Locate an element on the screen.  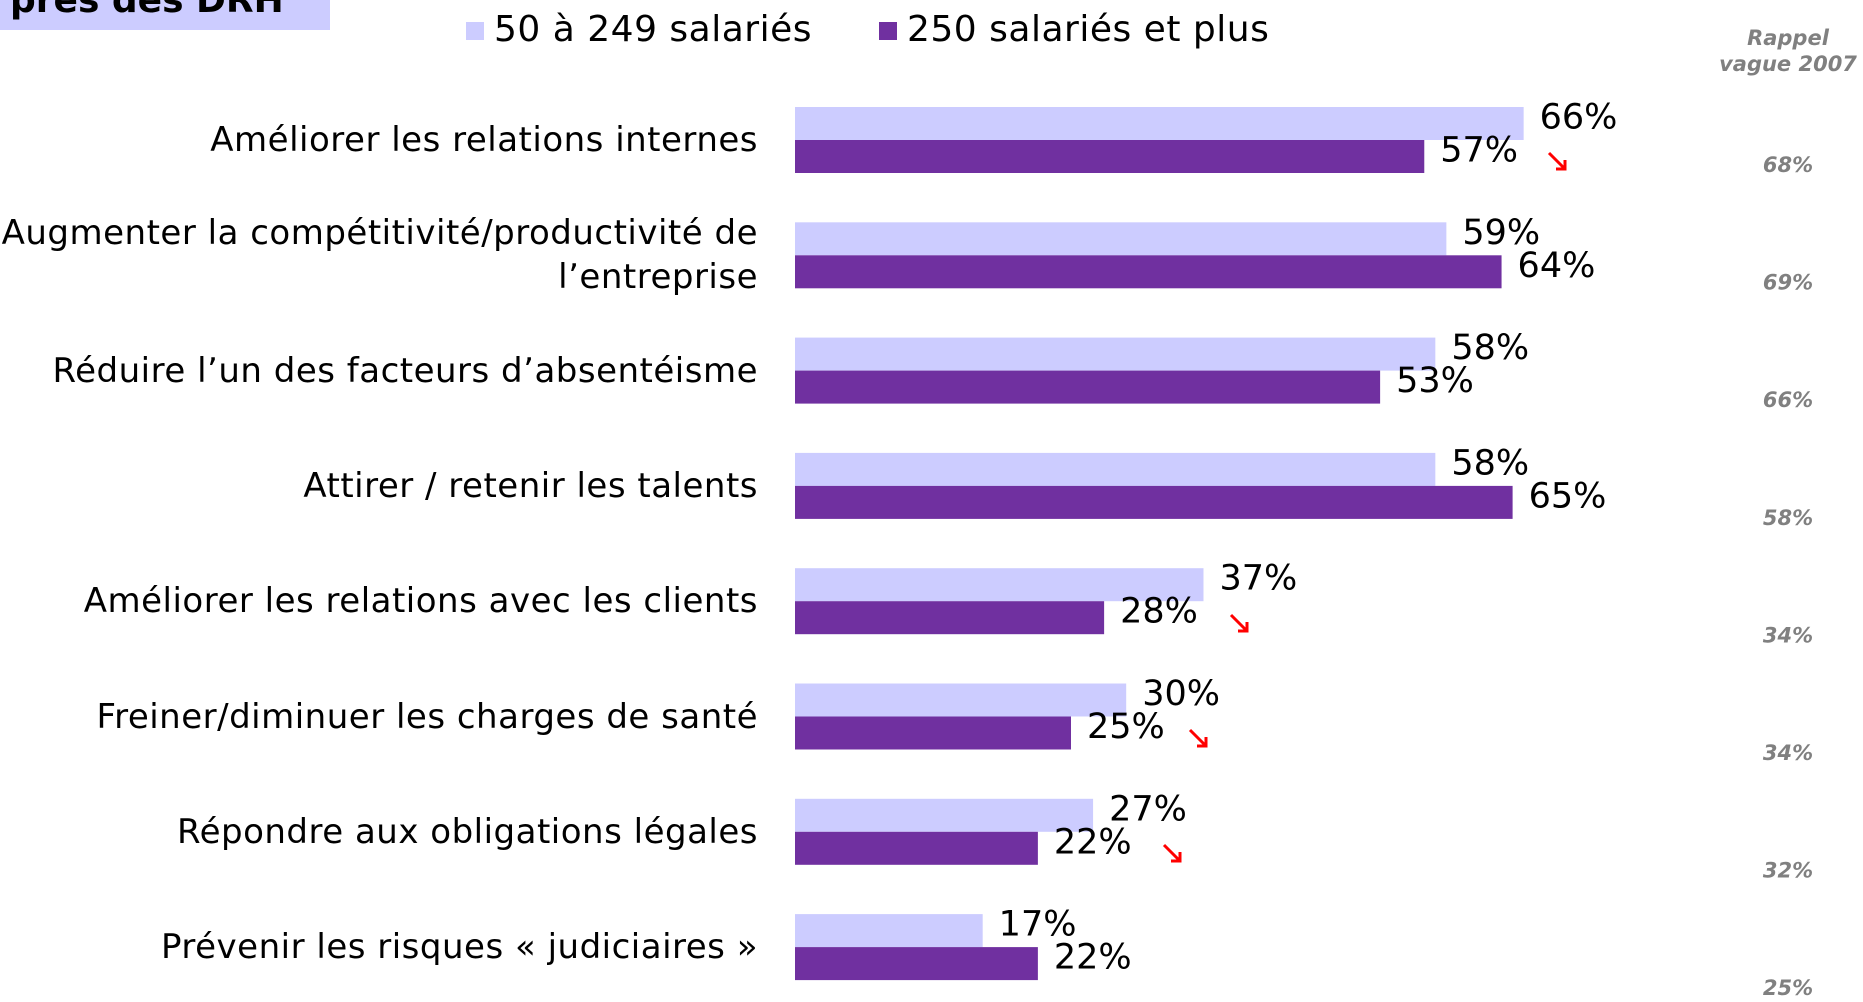
value-label: 65% is located at coordinates (1568, 496).